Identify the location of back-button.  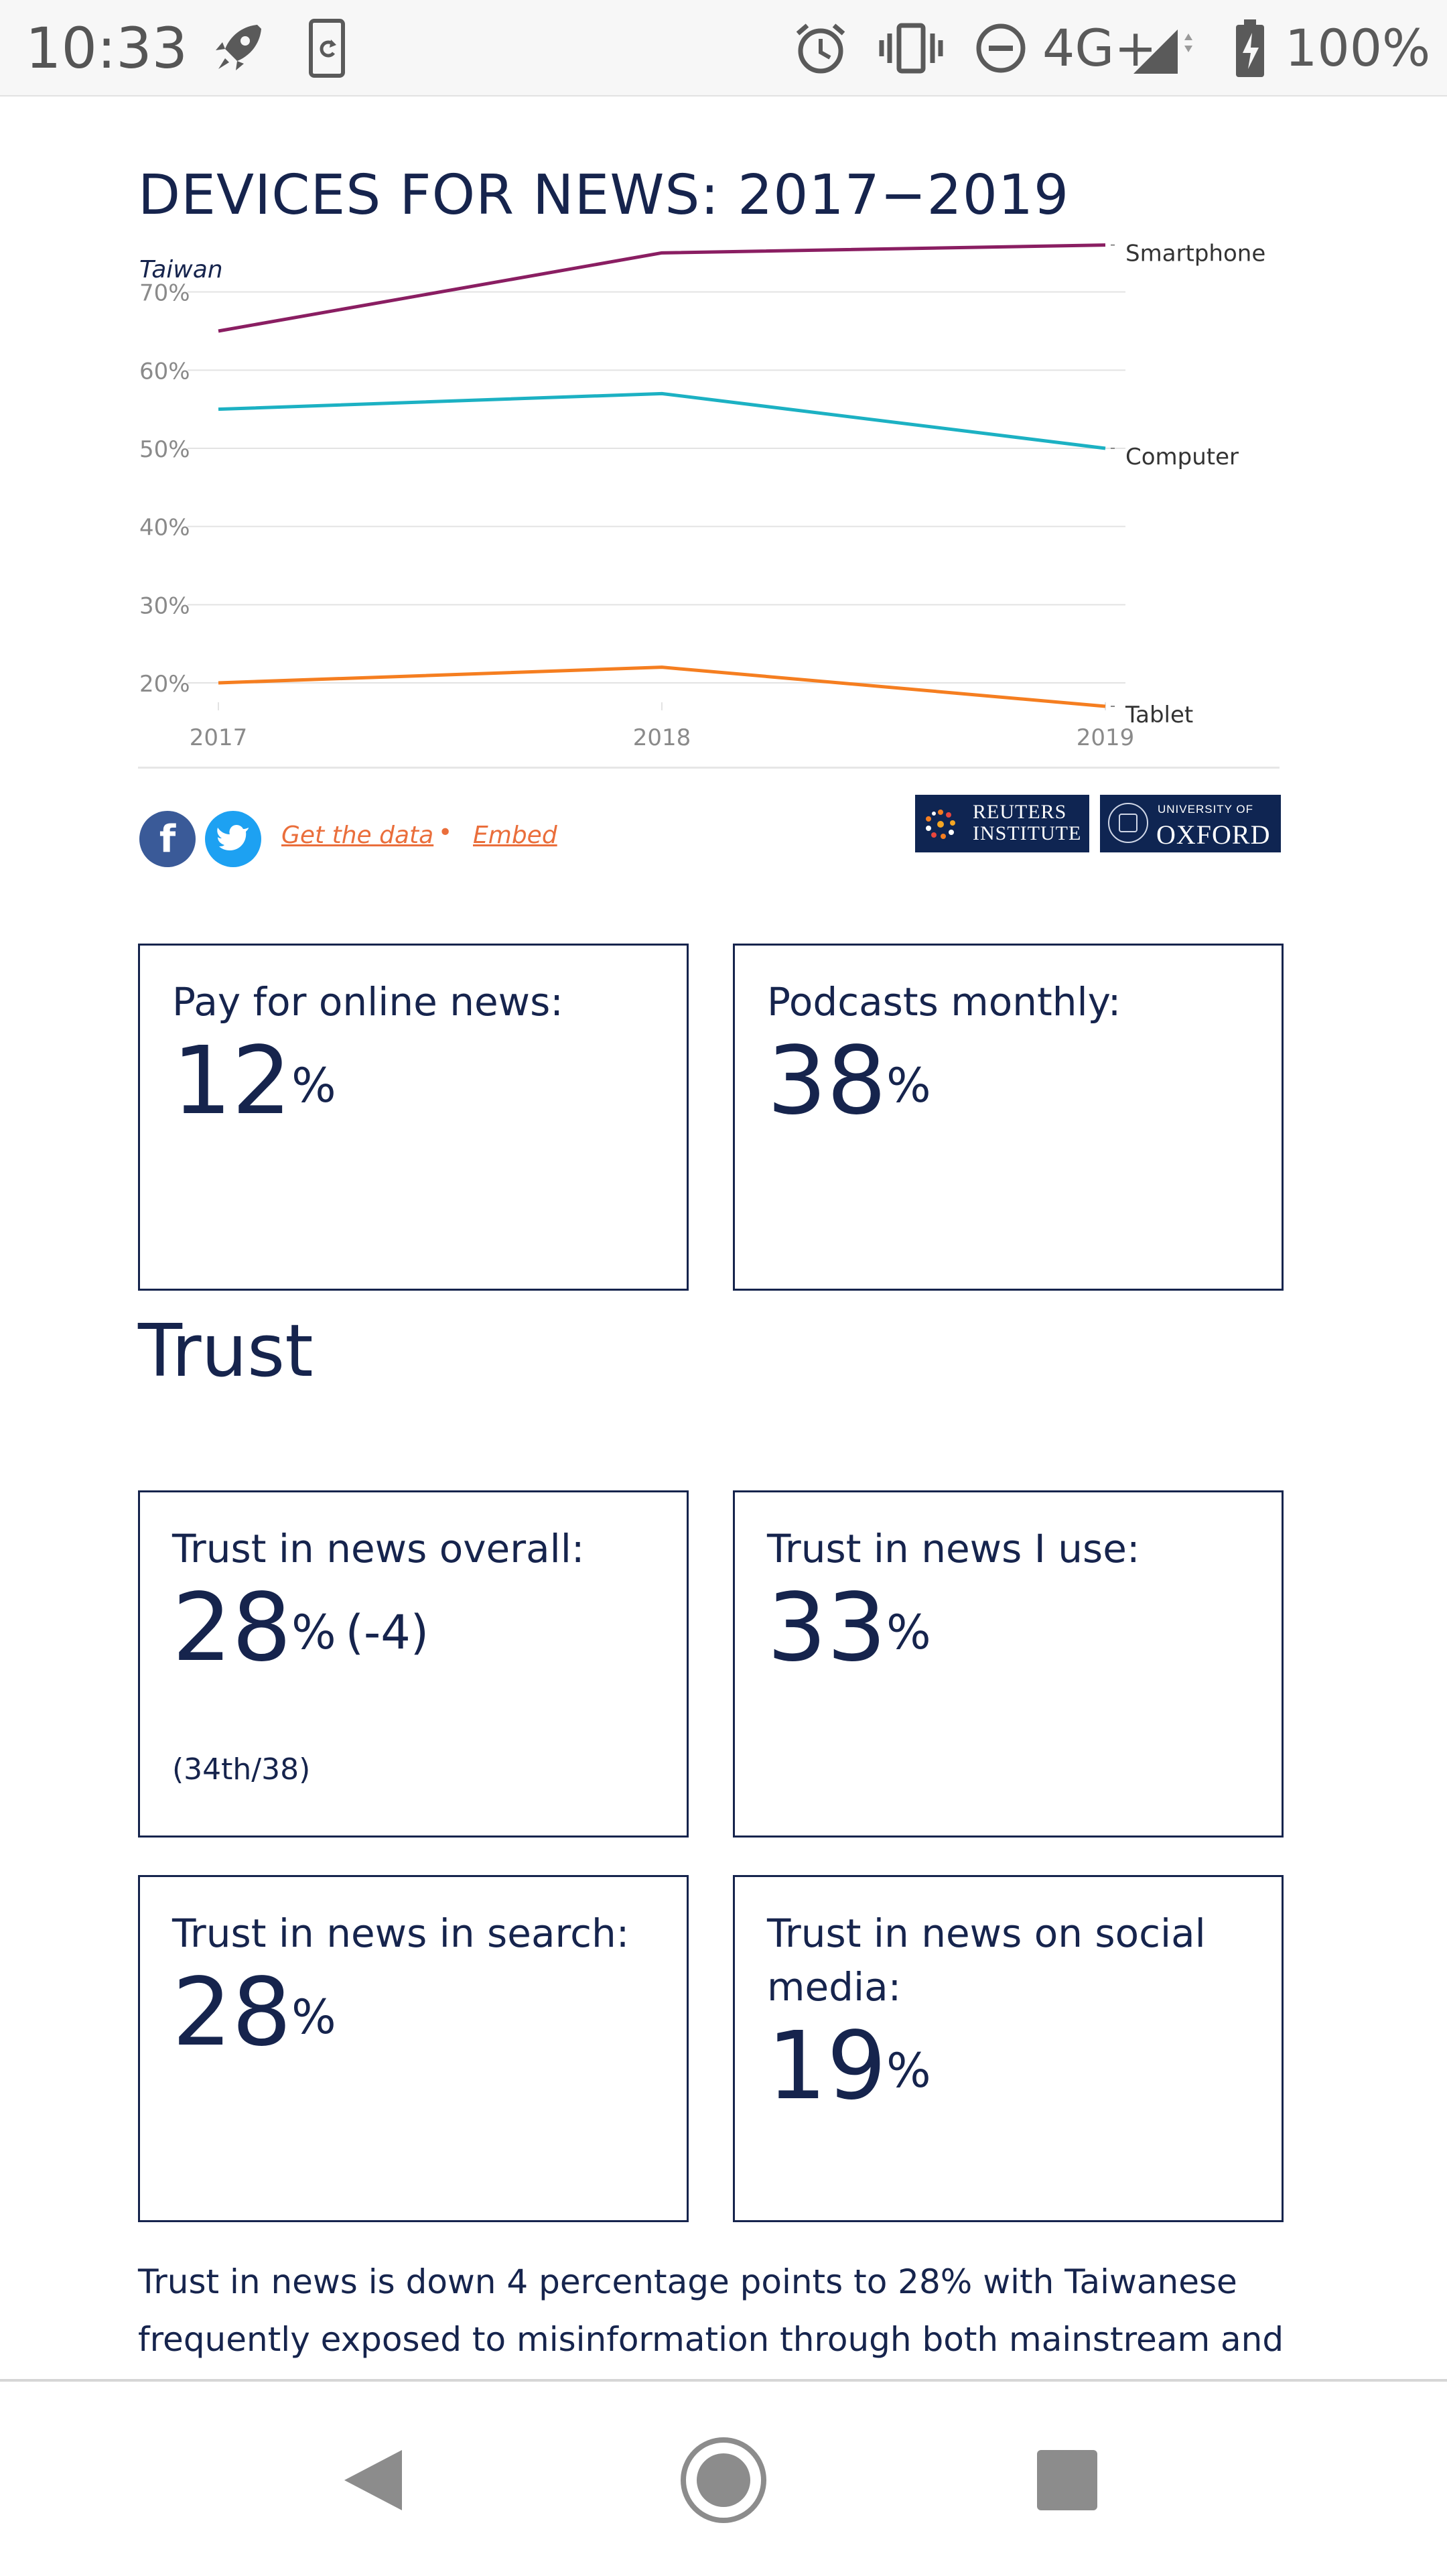
(375, 2480).